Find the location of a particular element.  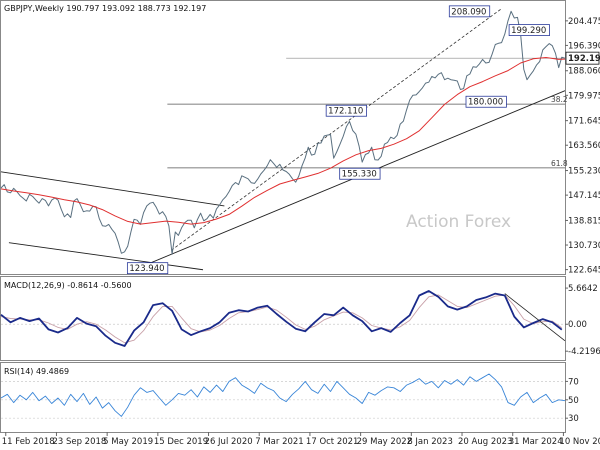

price-y-tick-label: 163.560 is located at coordinates (584, 146).